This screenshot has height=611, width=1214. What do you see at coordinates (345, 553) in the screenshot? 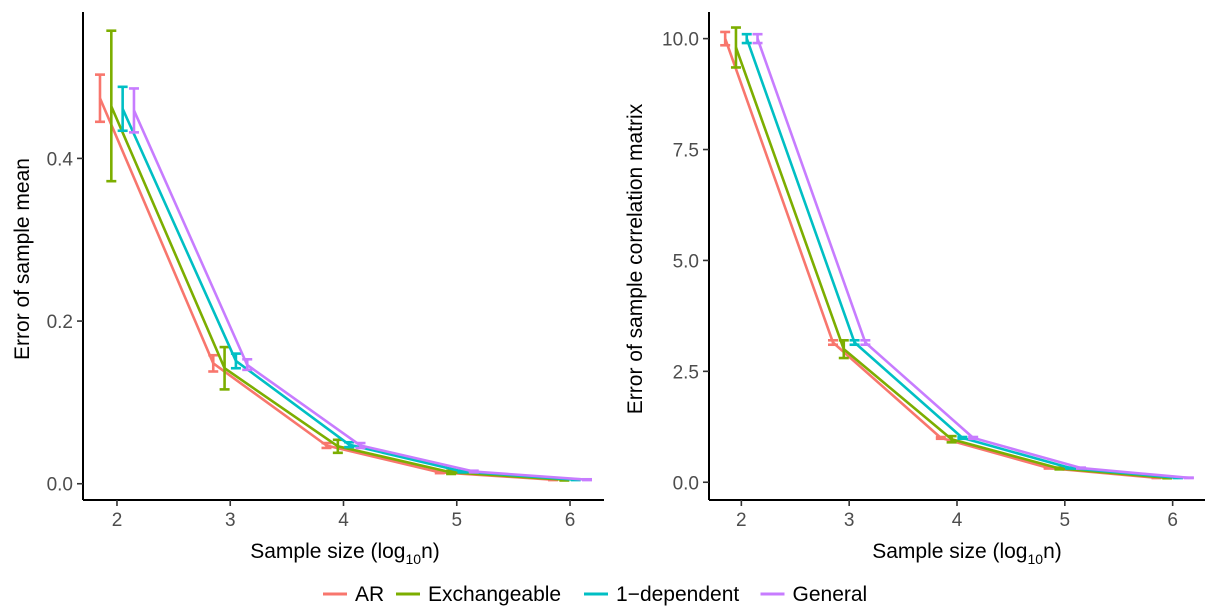
I see `left-x-axis-title: Sample size (log10n)` at bounding box center [345, 553].